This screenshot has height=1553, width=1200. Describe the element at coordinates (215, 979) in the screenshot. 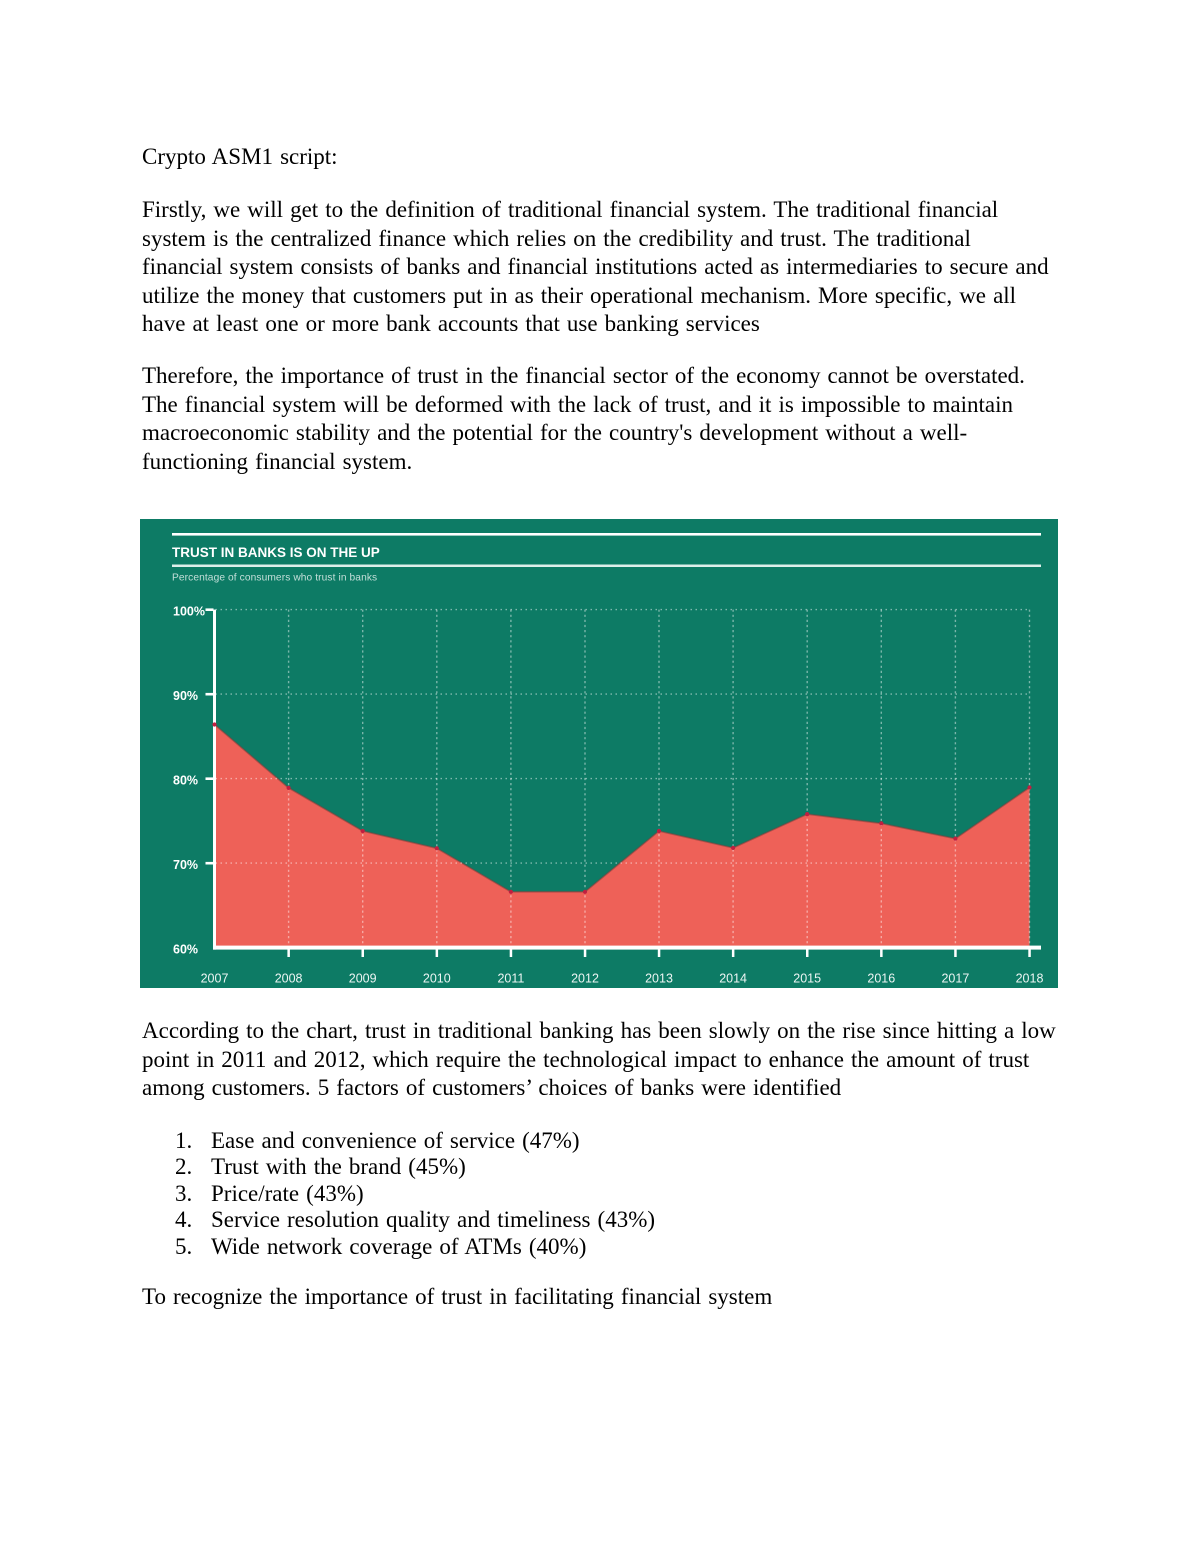

I see `svg-text: 2007` at that location.